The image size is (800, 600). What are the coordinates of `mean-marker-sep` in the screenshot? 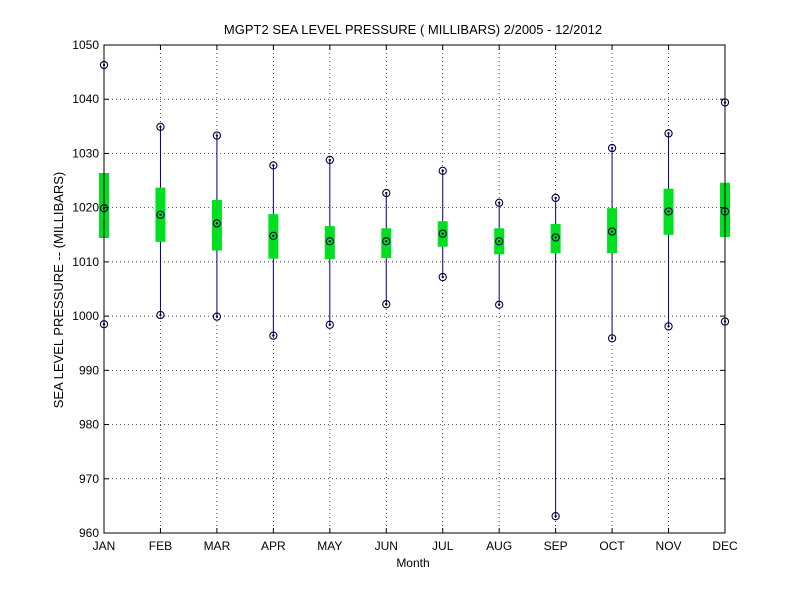 It's located at (555, 237).